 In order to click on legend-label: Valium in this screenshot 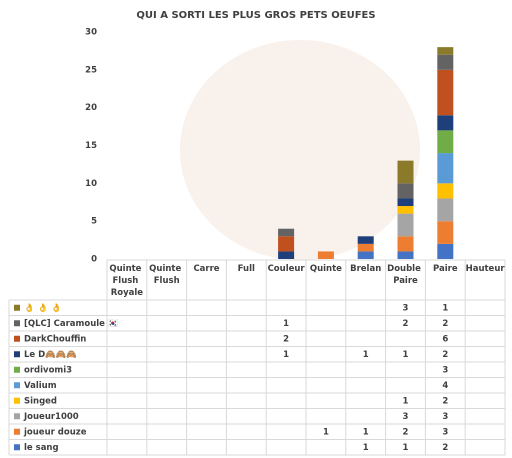, I will do `click(40, 386)`.